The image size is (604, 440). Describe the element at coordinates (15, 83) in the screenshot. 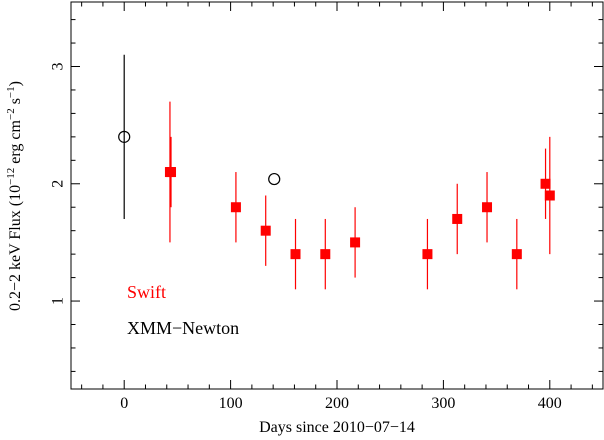

I see `y-axis-label-part: )` at that location.